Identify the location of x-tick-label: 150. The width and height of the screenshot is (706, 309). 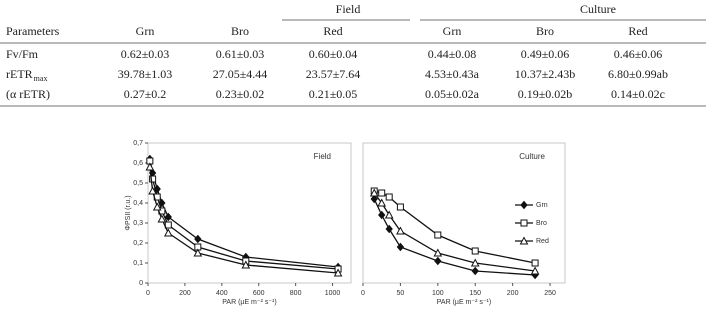
(475, 293).